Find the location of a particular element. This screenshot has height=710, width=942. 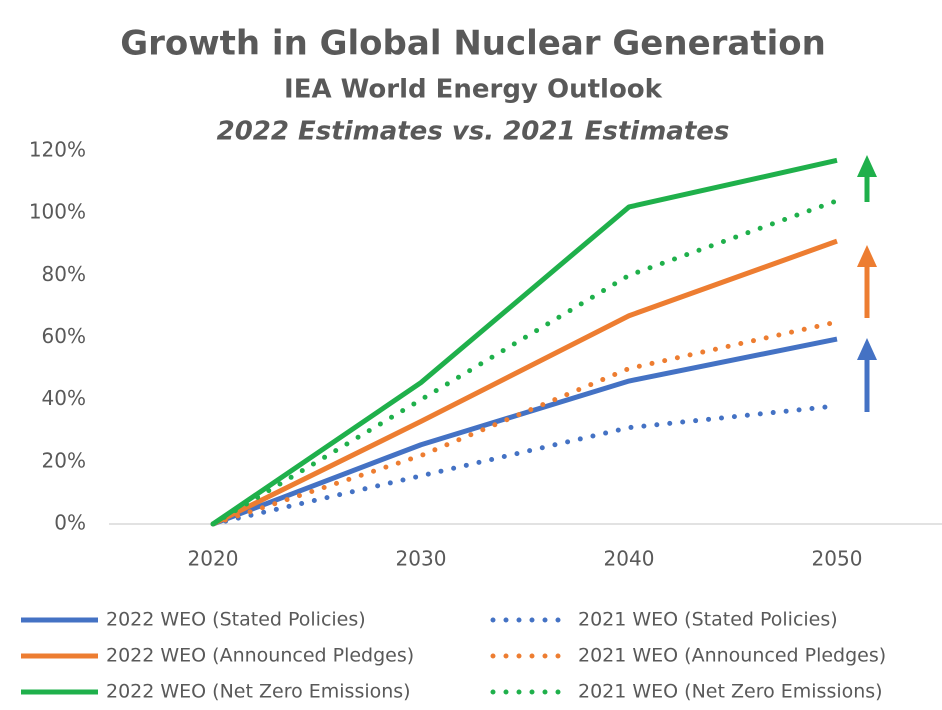

x-tick-label: 2030 is located at coordinates (421, 559).